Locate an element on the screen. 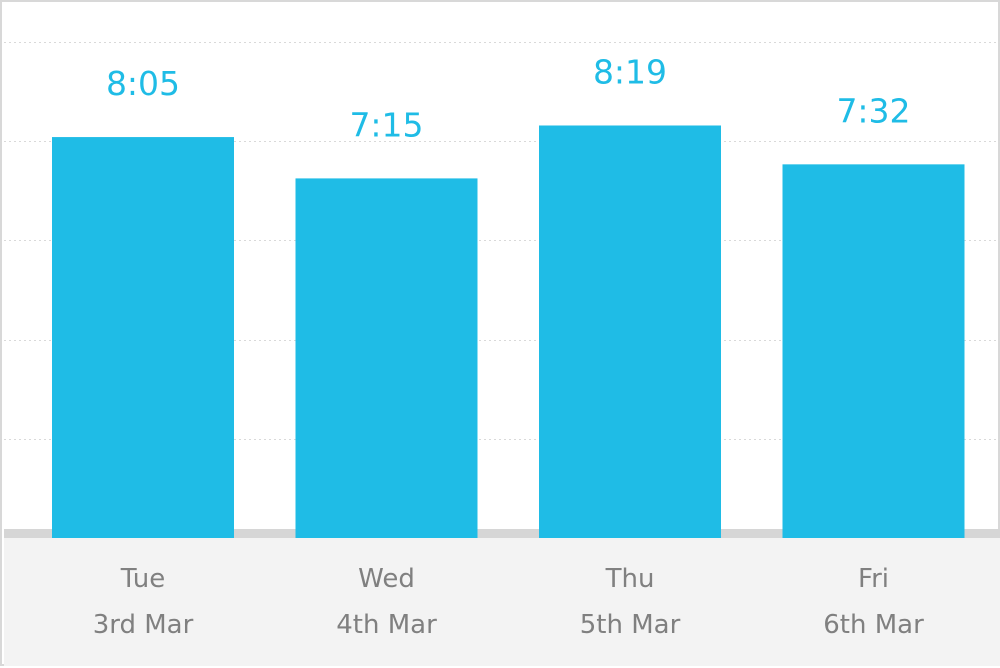 This screenshot has width=1000, height=668. x-tick-day-label: Wed is located at coordinates (386, 579).